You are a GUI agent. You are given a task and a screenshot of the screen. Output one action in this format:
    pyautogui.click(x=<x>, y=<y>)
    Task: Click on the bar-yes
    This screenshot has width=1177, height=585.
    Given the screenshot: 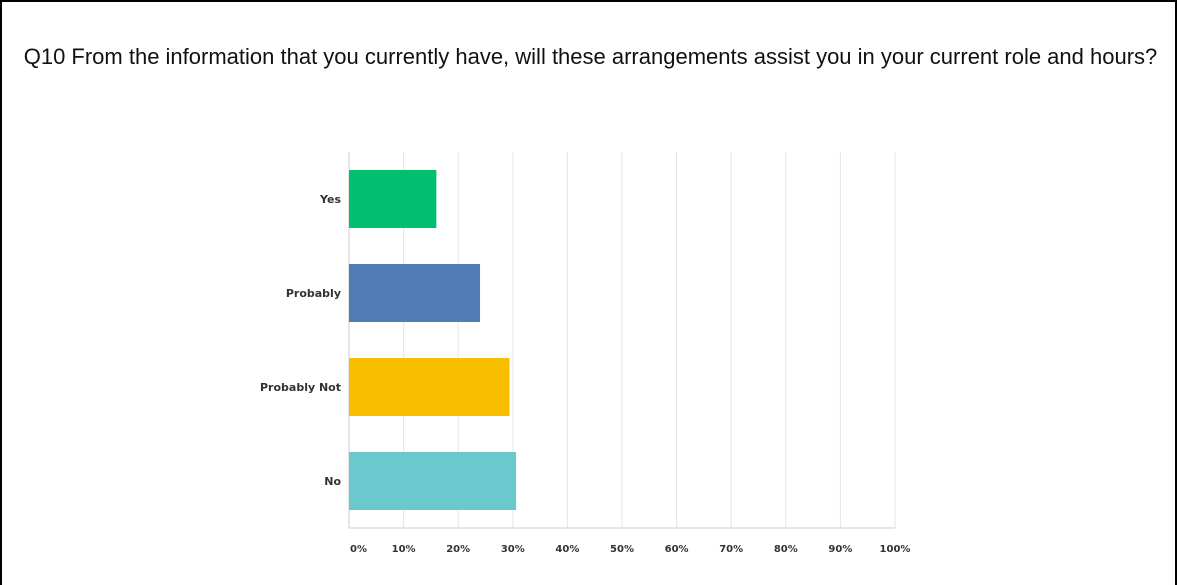 What is the action you would take?
    pyautogui.click(x=393, y=199)
    